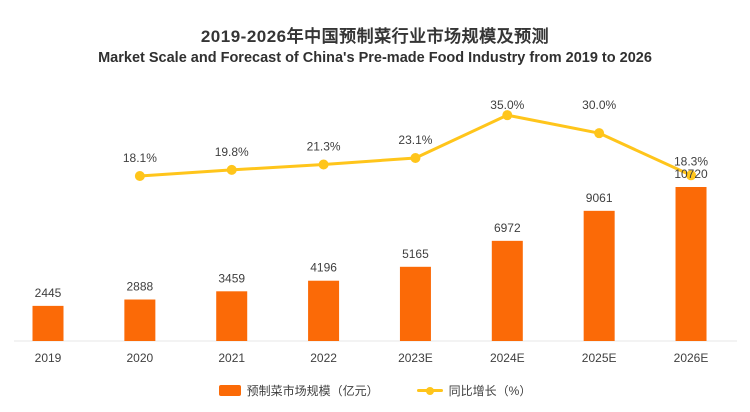  What do you see at coordinates (48, 323) in the screenshot?
I see `bar-2019` at bounding box center [48, 323].